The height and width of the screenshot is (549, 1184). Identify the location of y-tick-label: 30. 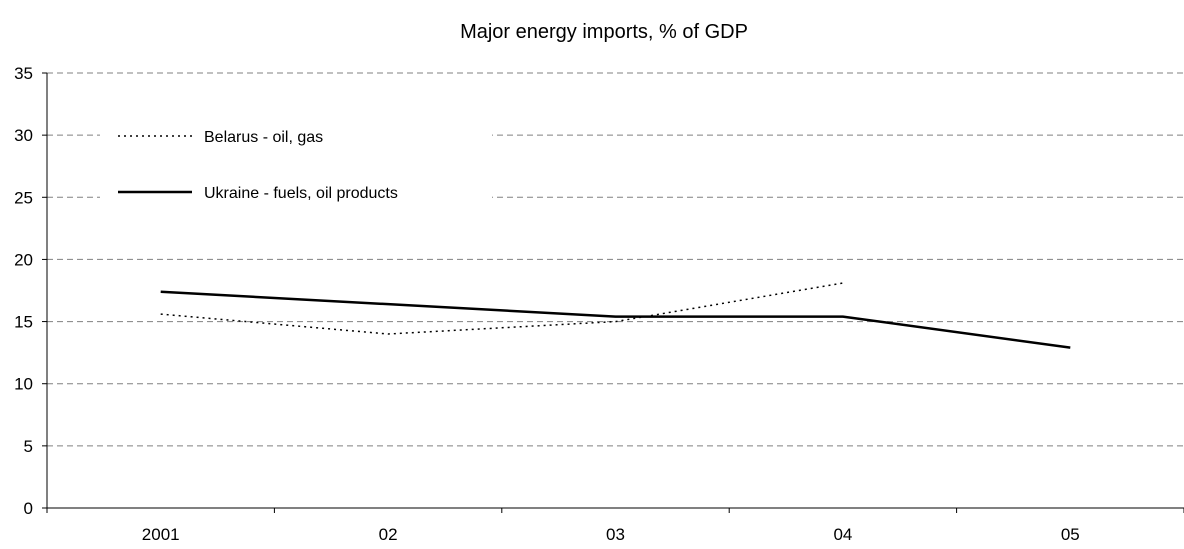
(23, 135).